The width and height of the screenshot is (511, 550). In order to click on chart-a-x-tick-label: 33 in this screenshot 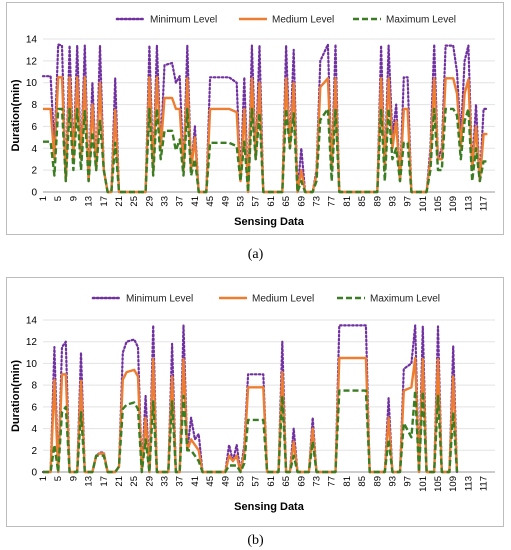, I will do `click(165, 201)`.